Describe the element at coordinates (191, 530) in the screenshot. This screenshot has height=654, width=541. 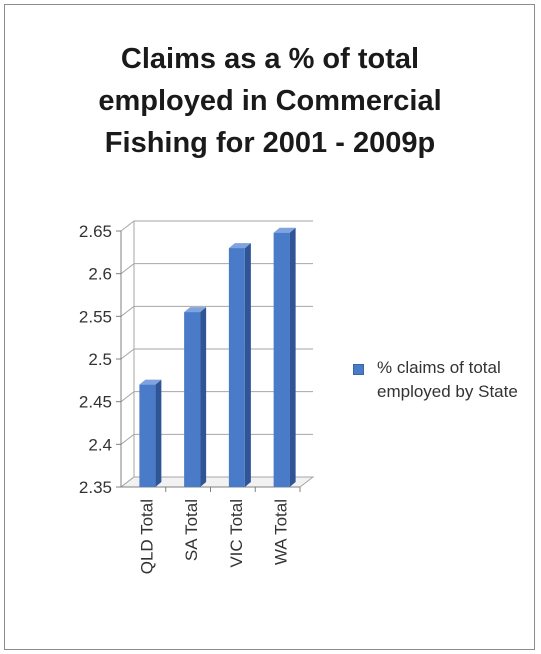
I see `x-tick-label: SA Total` at that location.